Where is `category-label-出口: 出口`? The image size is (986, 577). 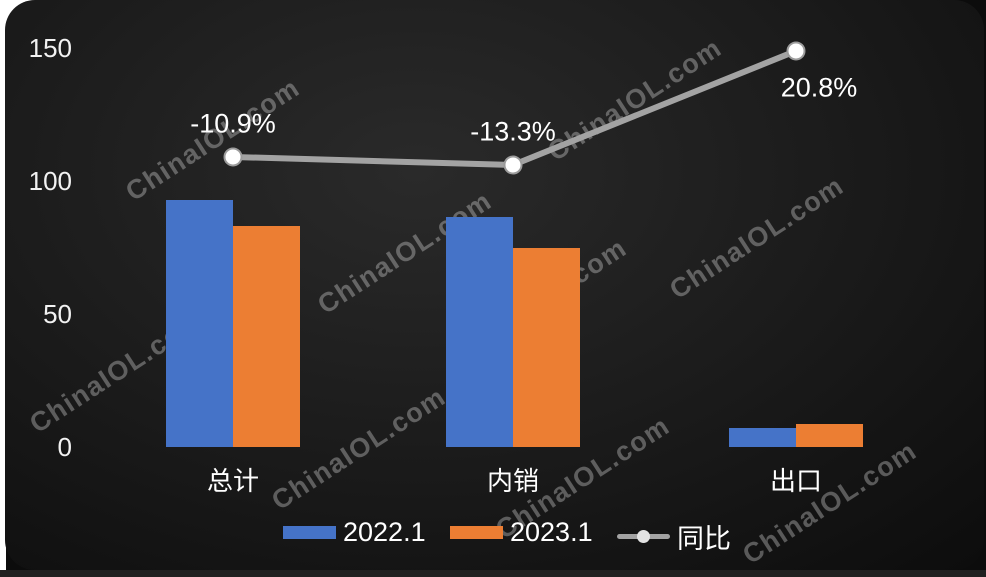
category-label-出口: 出口 is located at coordinates (796, 481).